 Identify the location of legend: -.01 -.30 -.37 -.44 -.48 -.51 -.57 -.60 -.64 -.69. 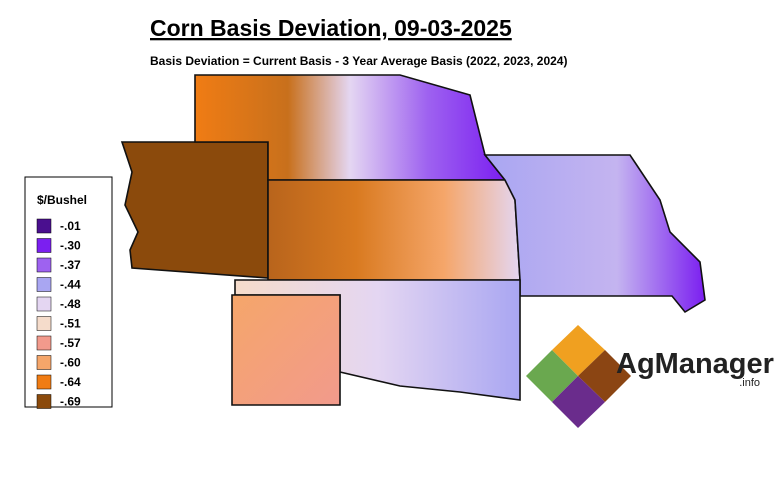
(58, 313).